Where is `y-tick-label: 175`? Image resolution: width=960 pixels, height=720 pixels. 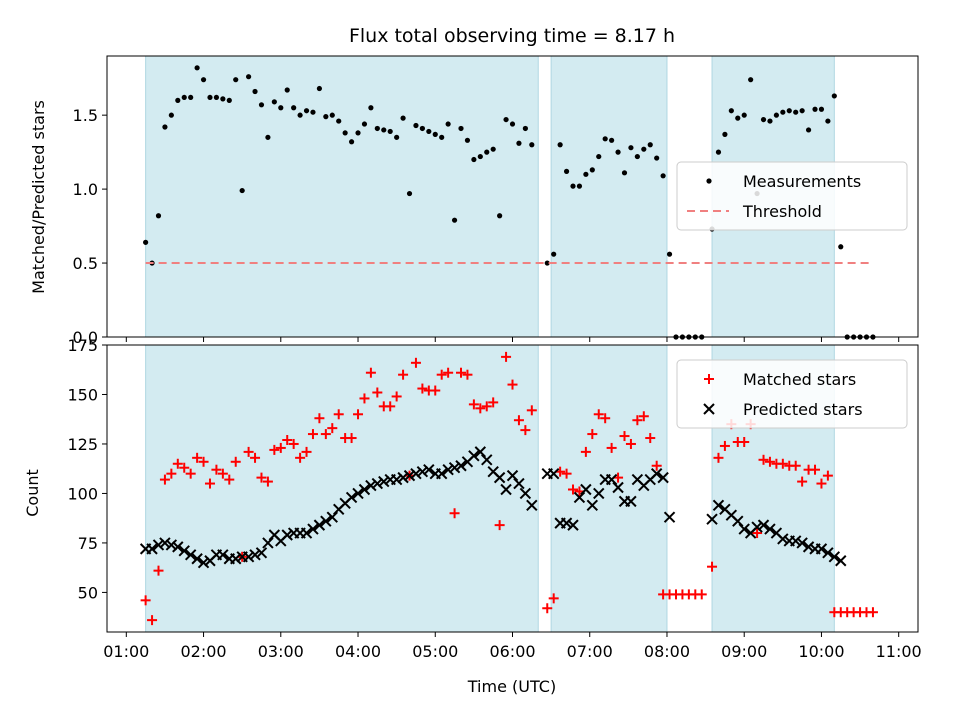
y-tick-label: 175 is located at coordinates (82, 345).